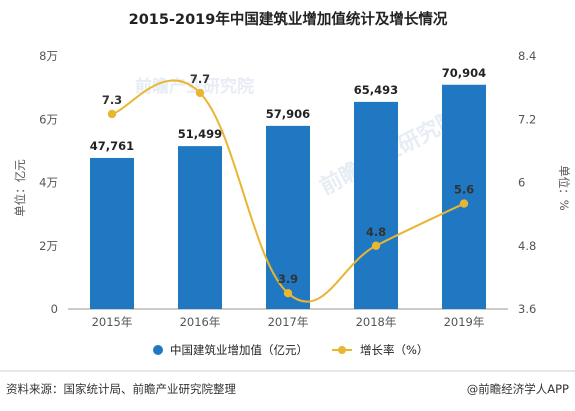 Image resolution: width=575 pixels, height=411 pixels. Describe the element at coordinates (376, 232) in the screenshot. I see `growth-rate-label: 4.8` at that location.